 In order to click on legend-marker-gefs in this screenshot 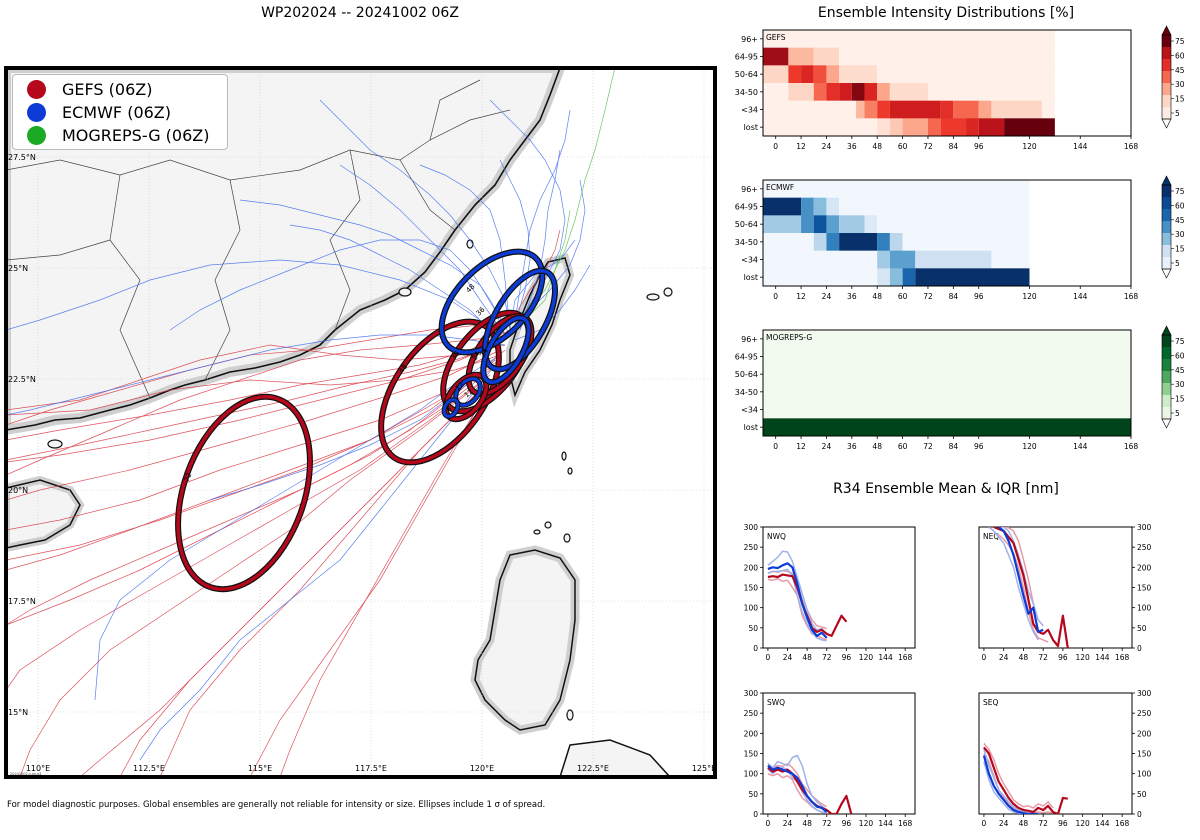, I will do `click(36, 89)`.